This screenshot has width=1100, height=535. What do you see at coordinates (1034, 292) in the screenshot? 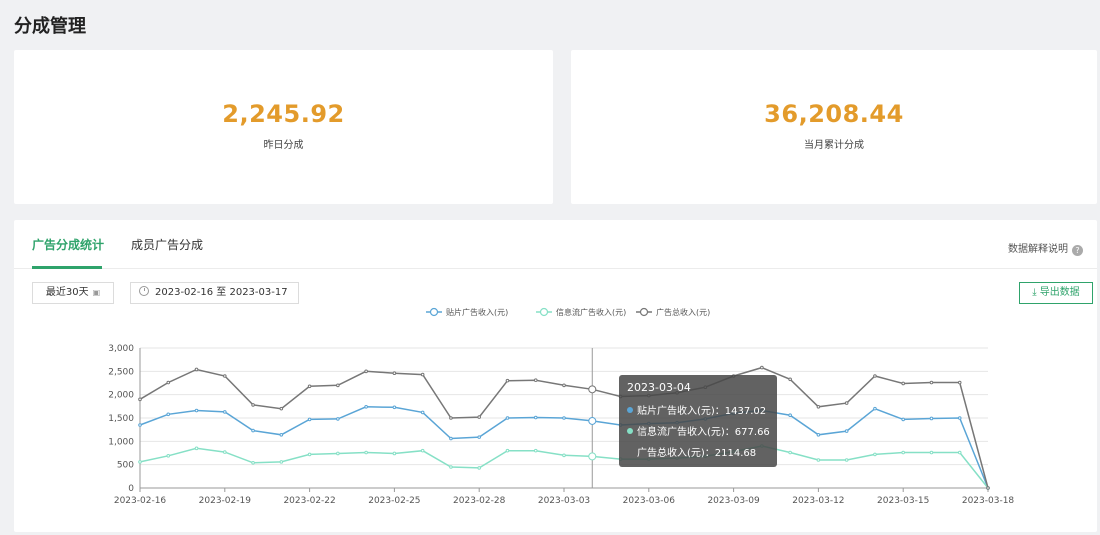
I see `download-icon: ⤓` at bounding box center [1034, 292].